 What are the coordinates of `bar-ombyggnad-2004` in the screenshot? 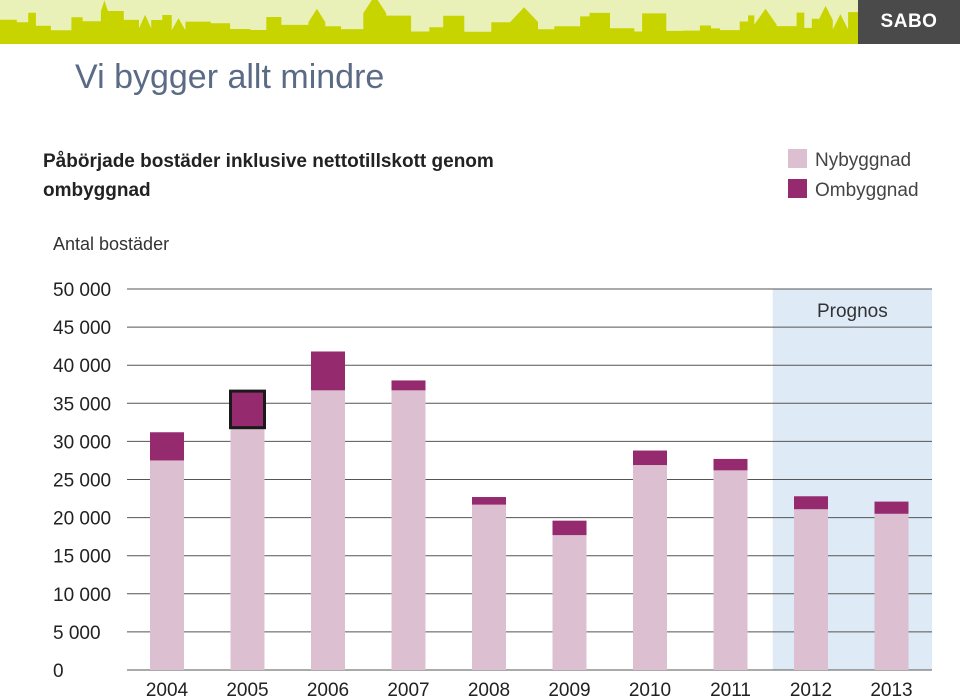 It's located at (167, 446).